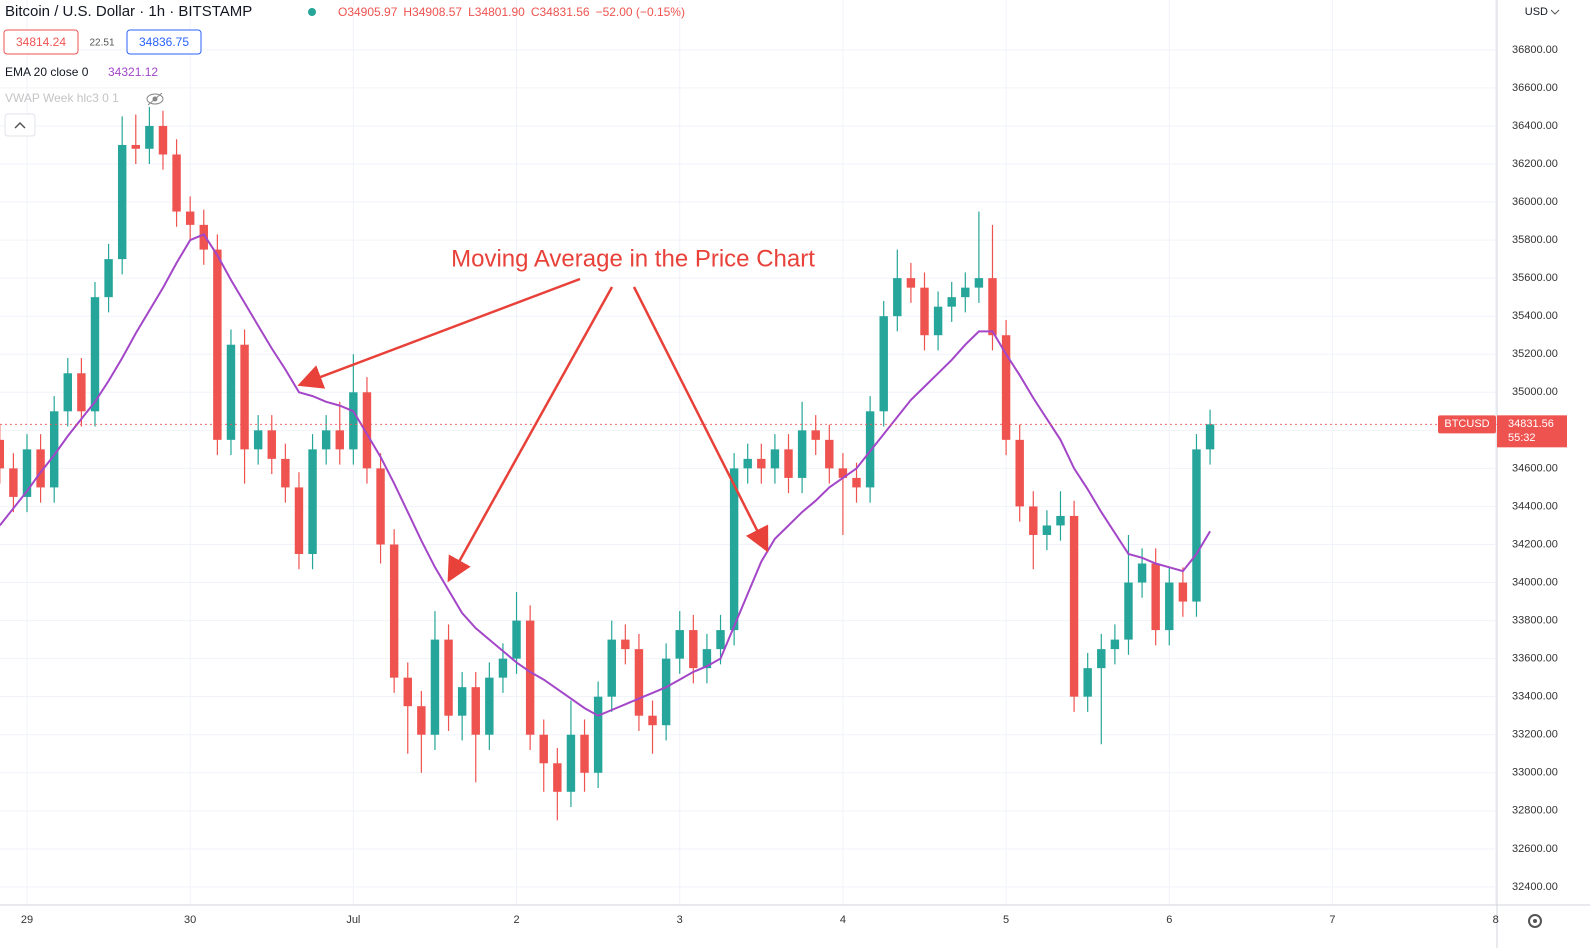  I want to click on visibility-icon, so click(155, 99).